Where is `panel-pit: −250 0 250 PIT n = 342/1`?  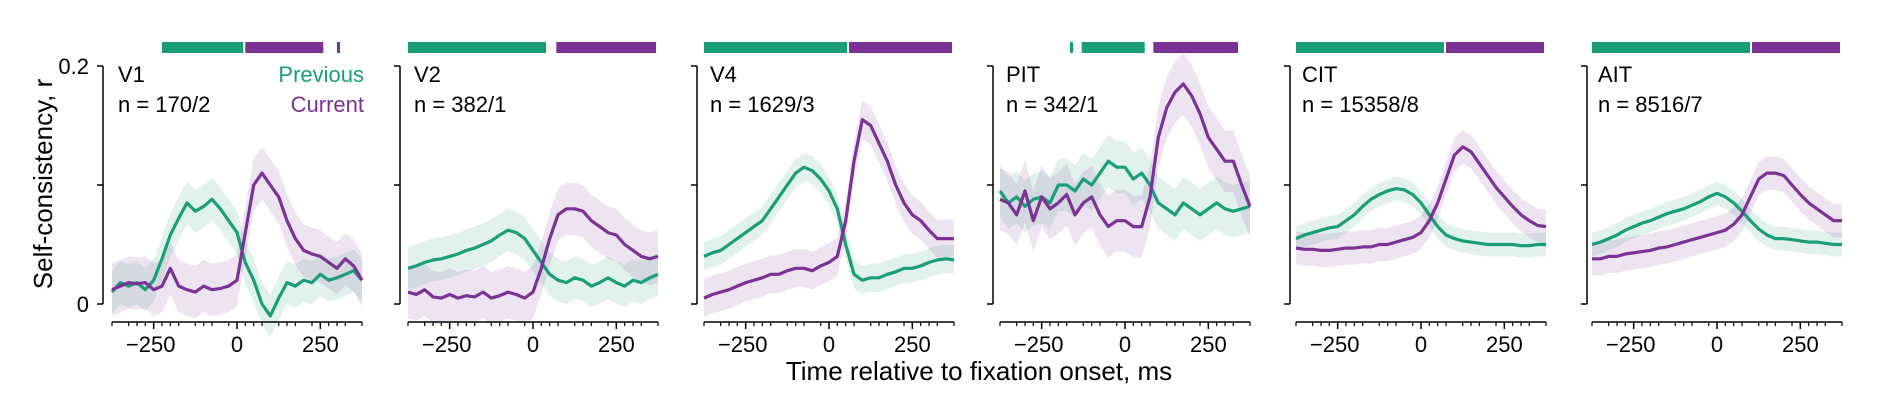 panel-pit: −250 0 250 PIT n = 342/1 is located at coordinates (1119, 199).